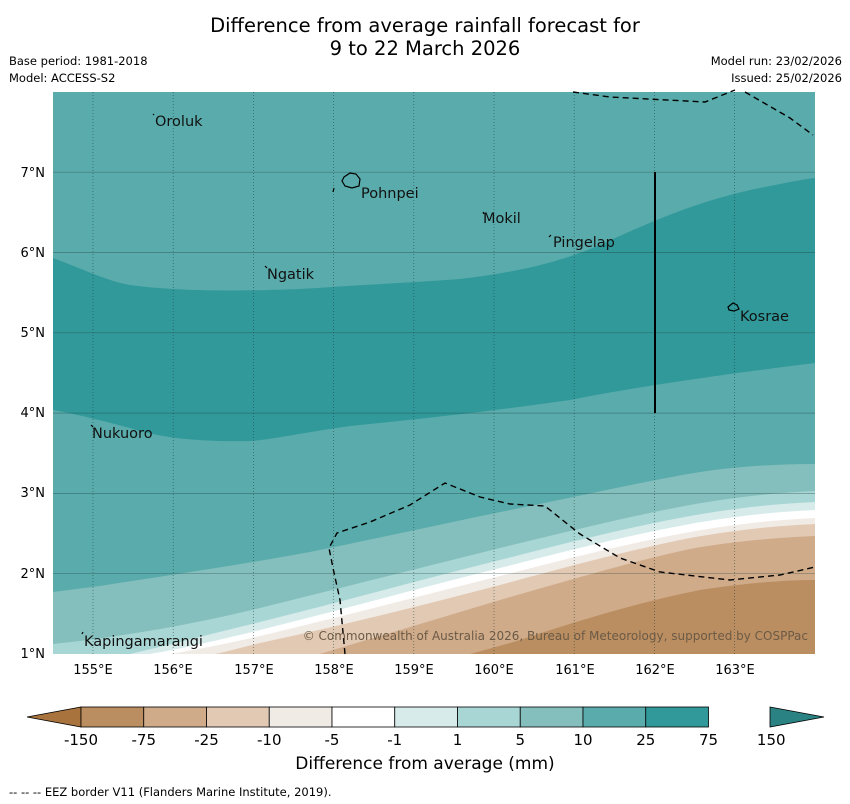  Describe the element at coordinates (144, 740) in the screenshot. I see `colorbar-label: -75` at that location.